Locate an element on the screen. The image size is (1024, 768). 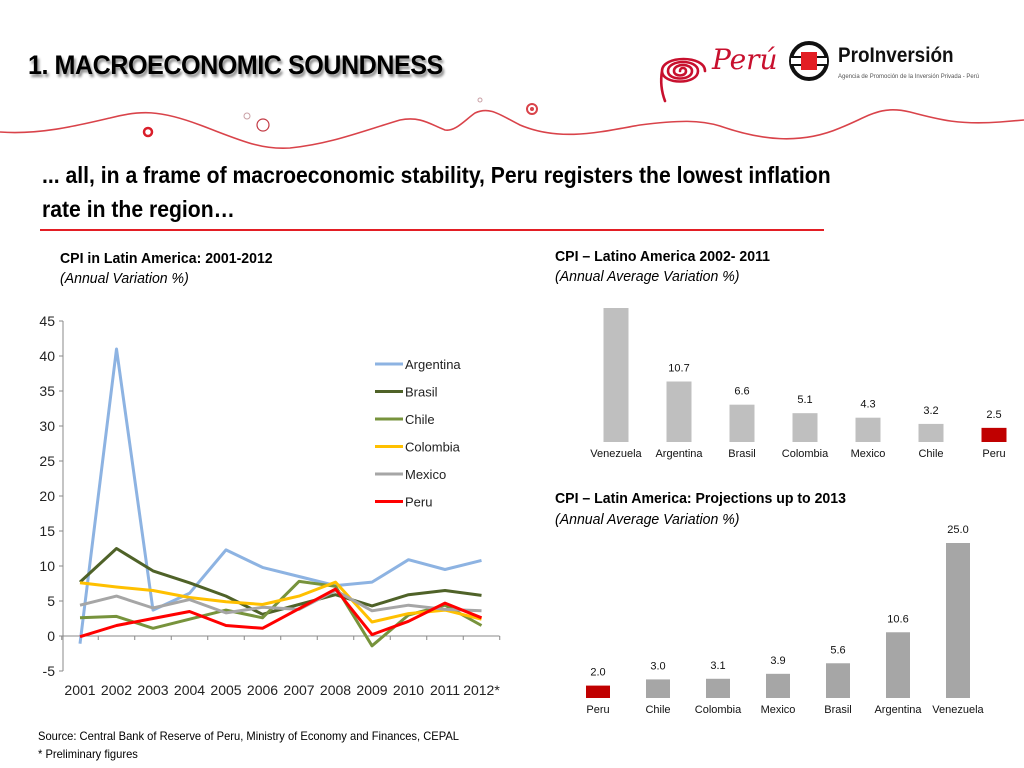
line-chart-subtitle: (Annual Variation %) is located at coordinates (124, 278).